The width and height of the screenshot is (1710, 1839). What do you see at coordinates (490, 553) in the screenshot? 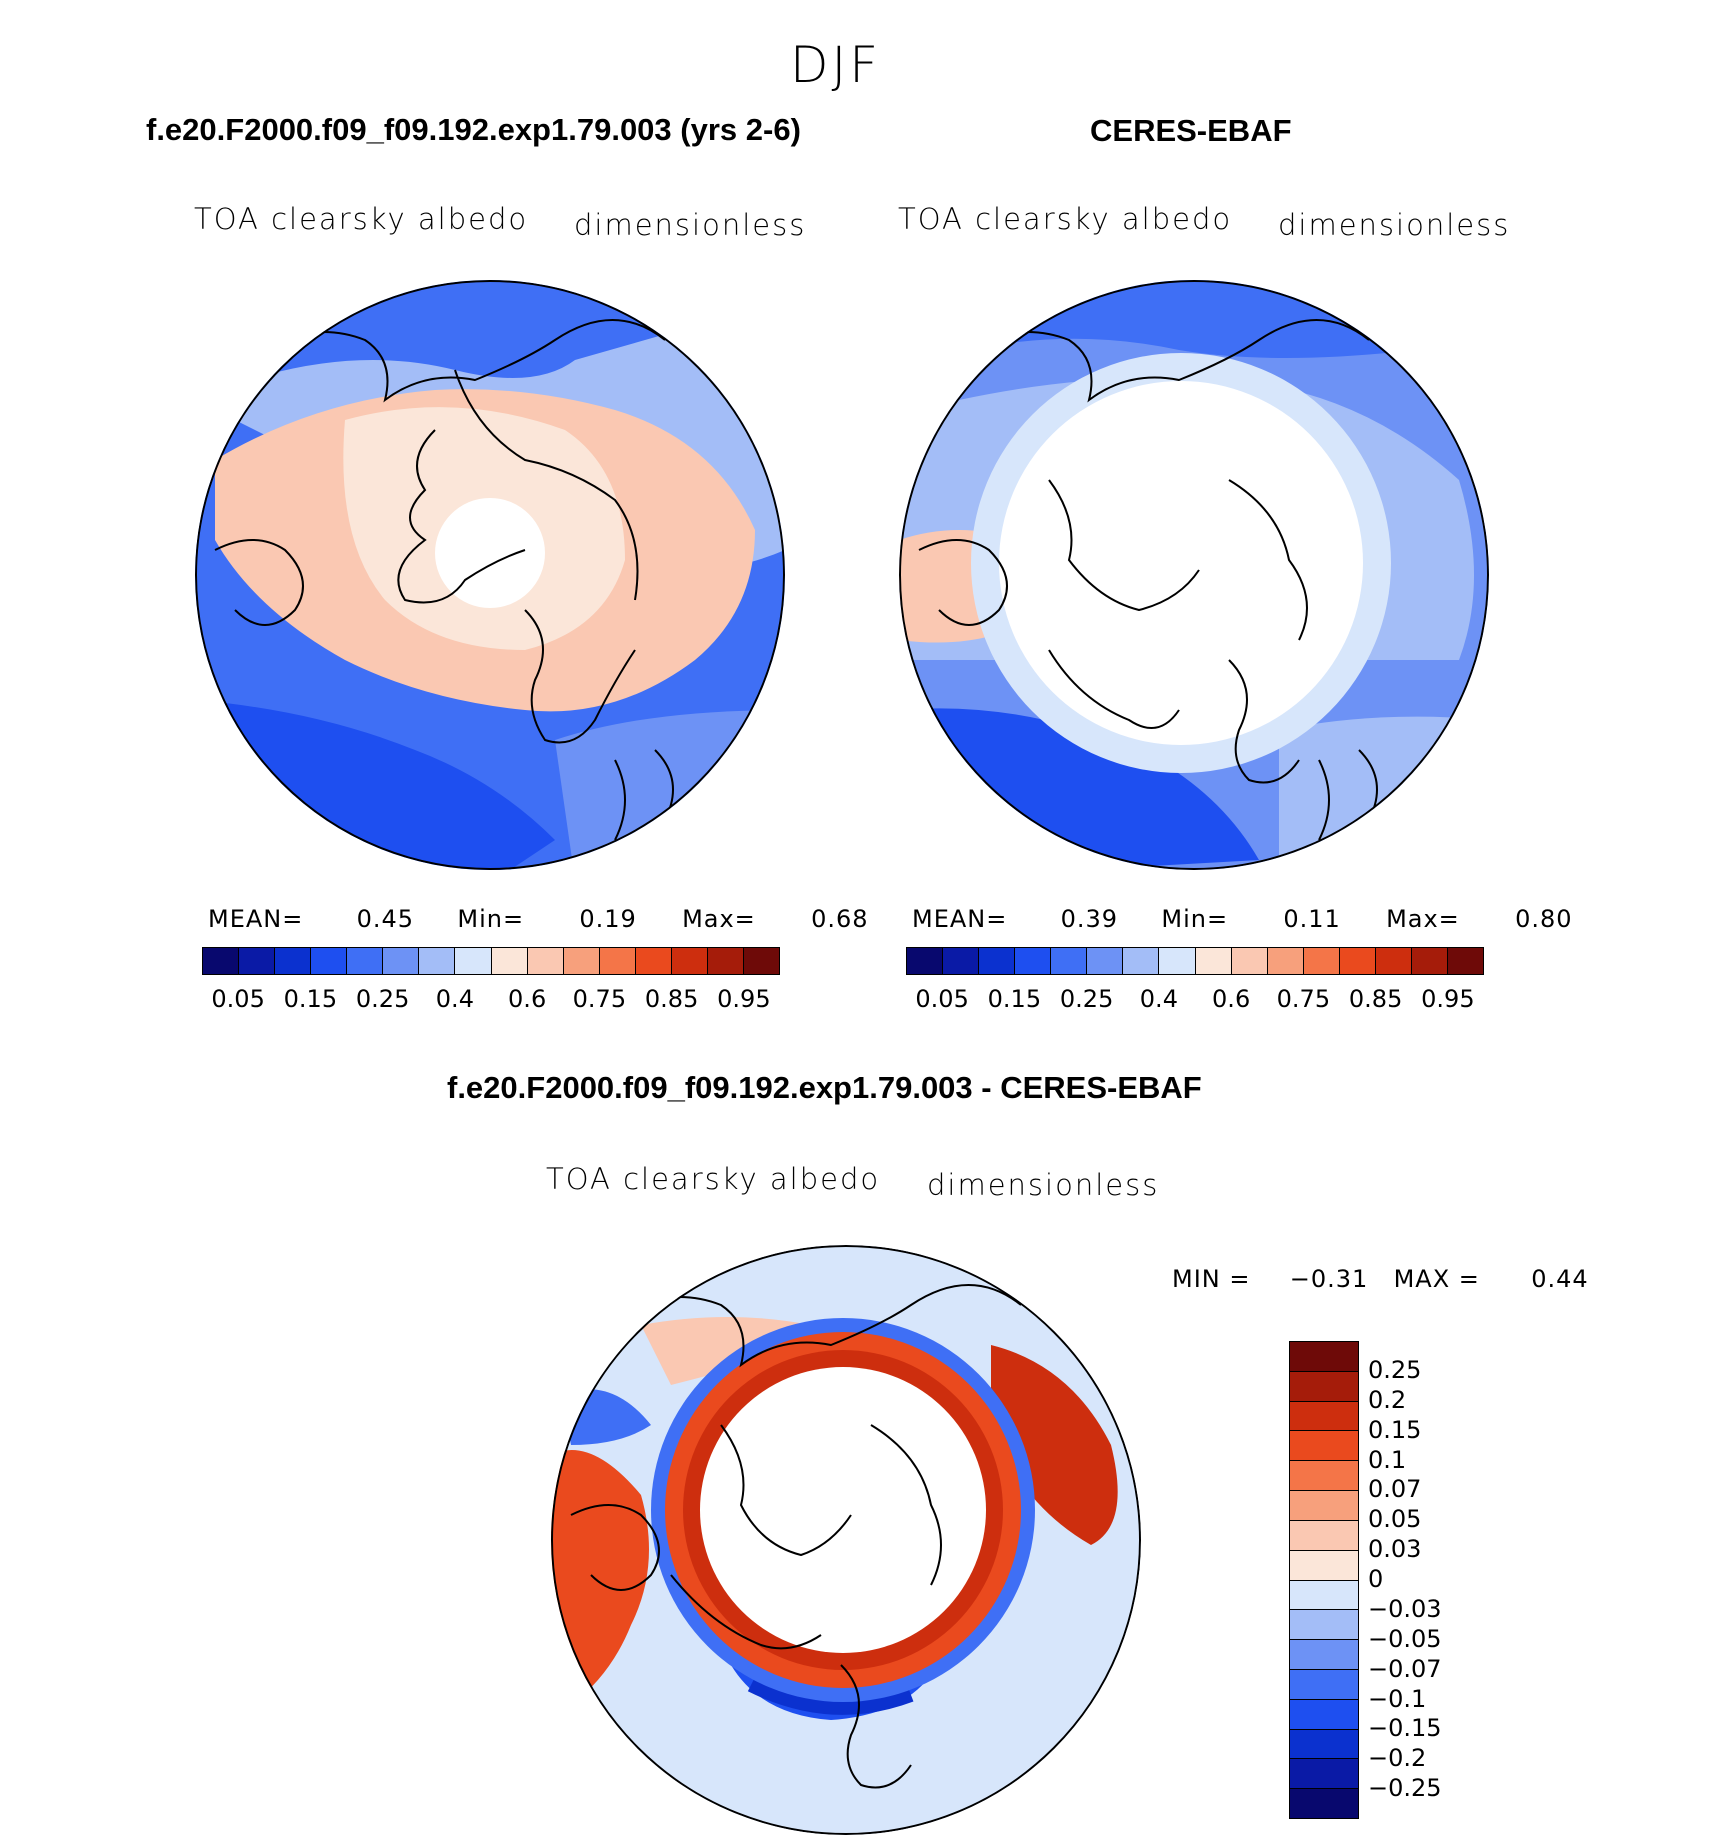
I see `pole-gap` at bounding box center [490, 553].